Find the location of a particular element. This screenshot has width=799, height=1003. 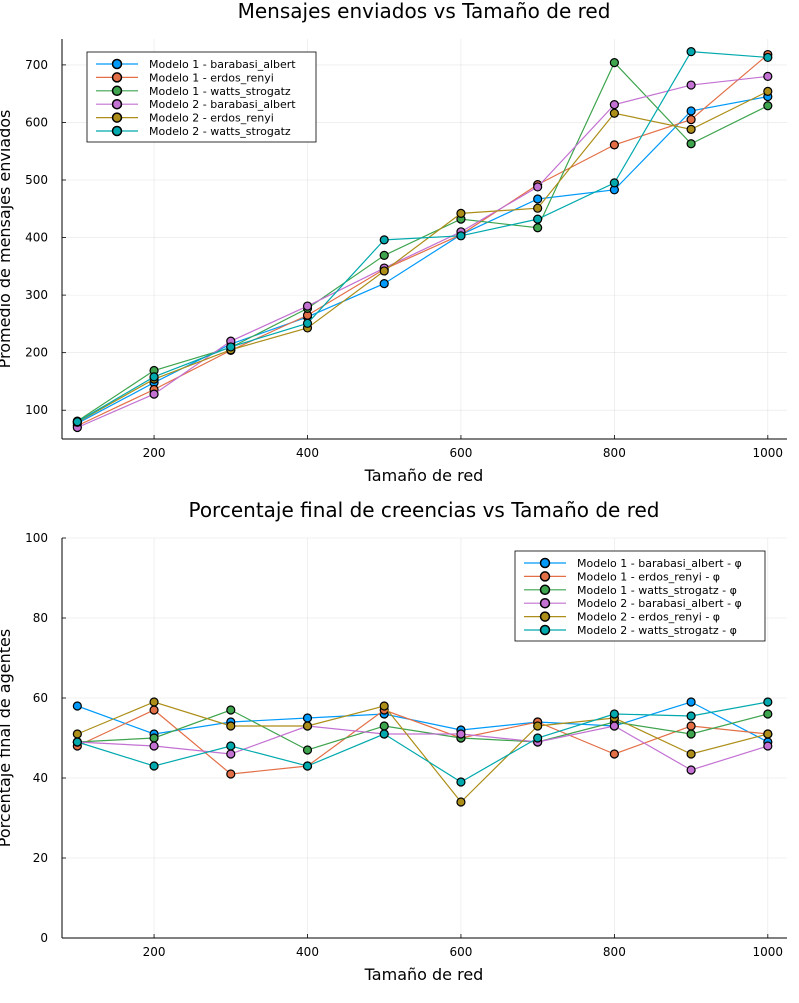

legend-label: Modelo 2 - barabasi_albert - φ is located at coordinates (659, 603).